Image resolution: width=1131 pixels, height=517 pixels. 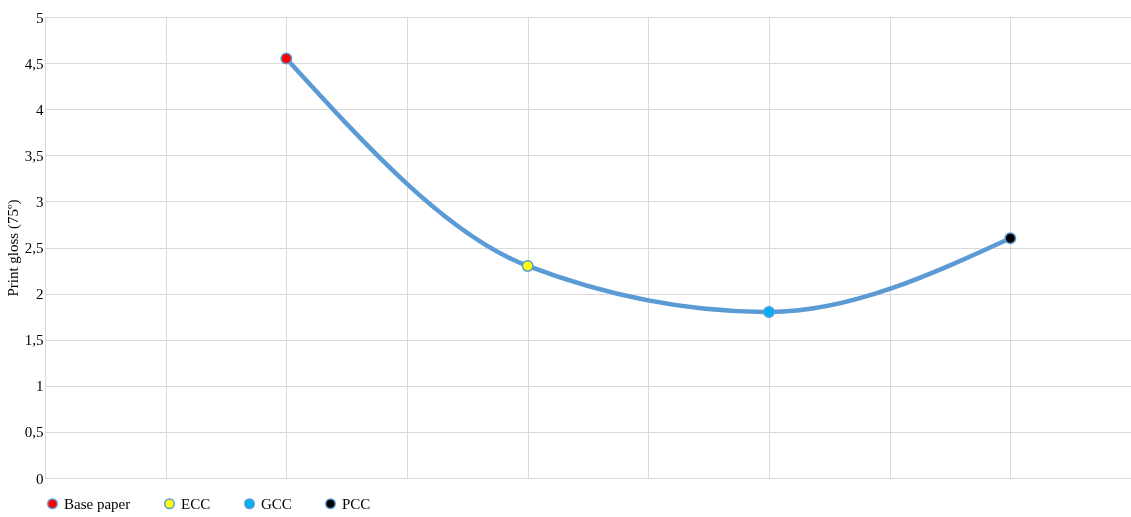 What do you see at coordinates (40, 109) in the screenshot?
I see `y-tick-label: 4` at bounding box center [40, 109].